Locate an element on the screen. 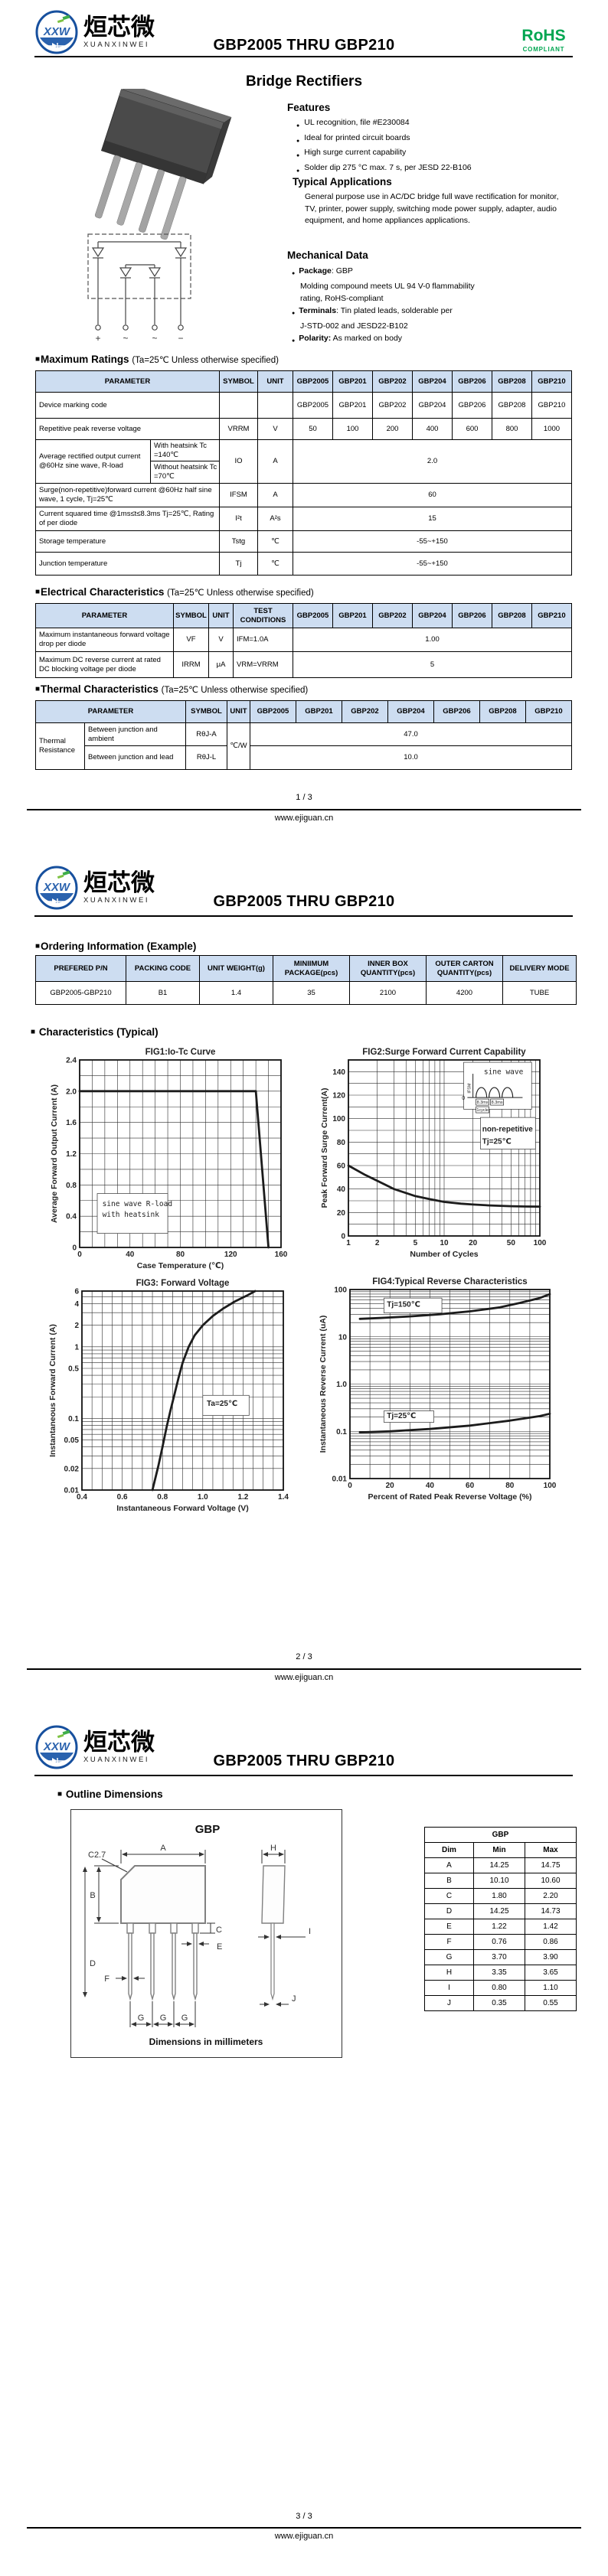 This screenshot has width=608, height=2576. dim-label-G2: G is located at coordinates (163, 2018).